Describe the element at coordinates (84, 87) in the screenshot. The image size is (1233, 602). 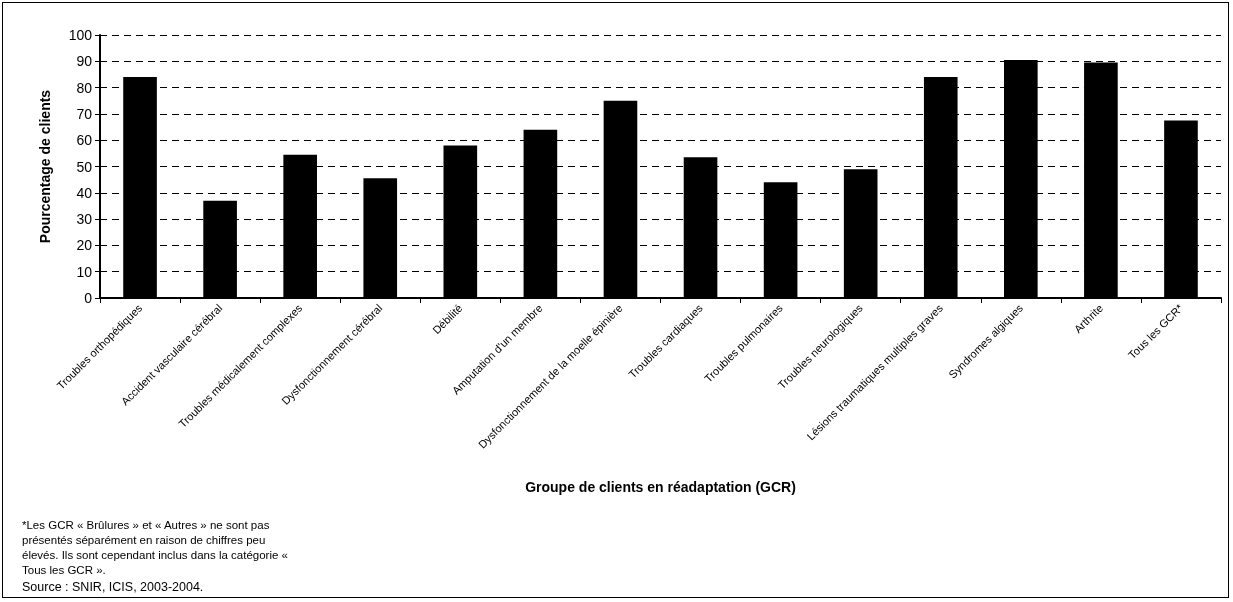
I see `y-tick-label: 80` at that location.